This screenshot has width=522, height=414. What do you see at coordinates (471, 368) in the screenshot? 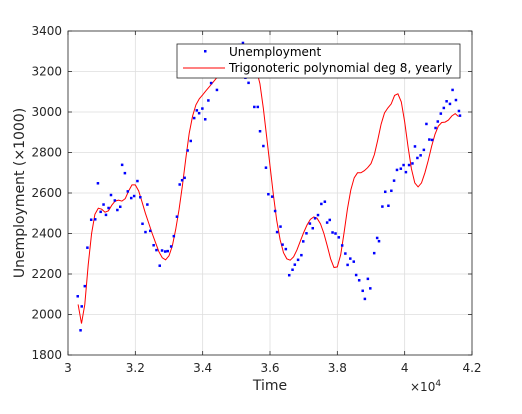
I see `x-tick-label: 4.2` at bounding box center [471, 368].